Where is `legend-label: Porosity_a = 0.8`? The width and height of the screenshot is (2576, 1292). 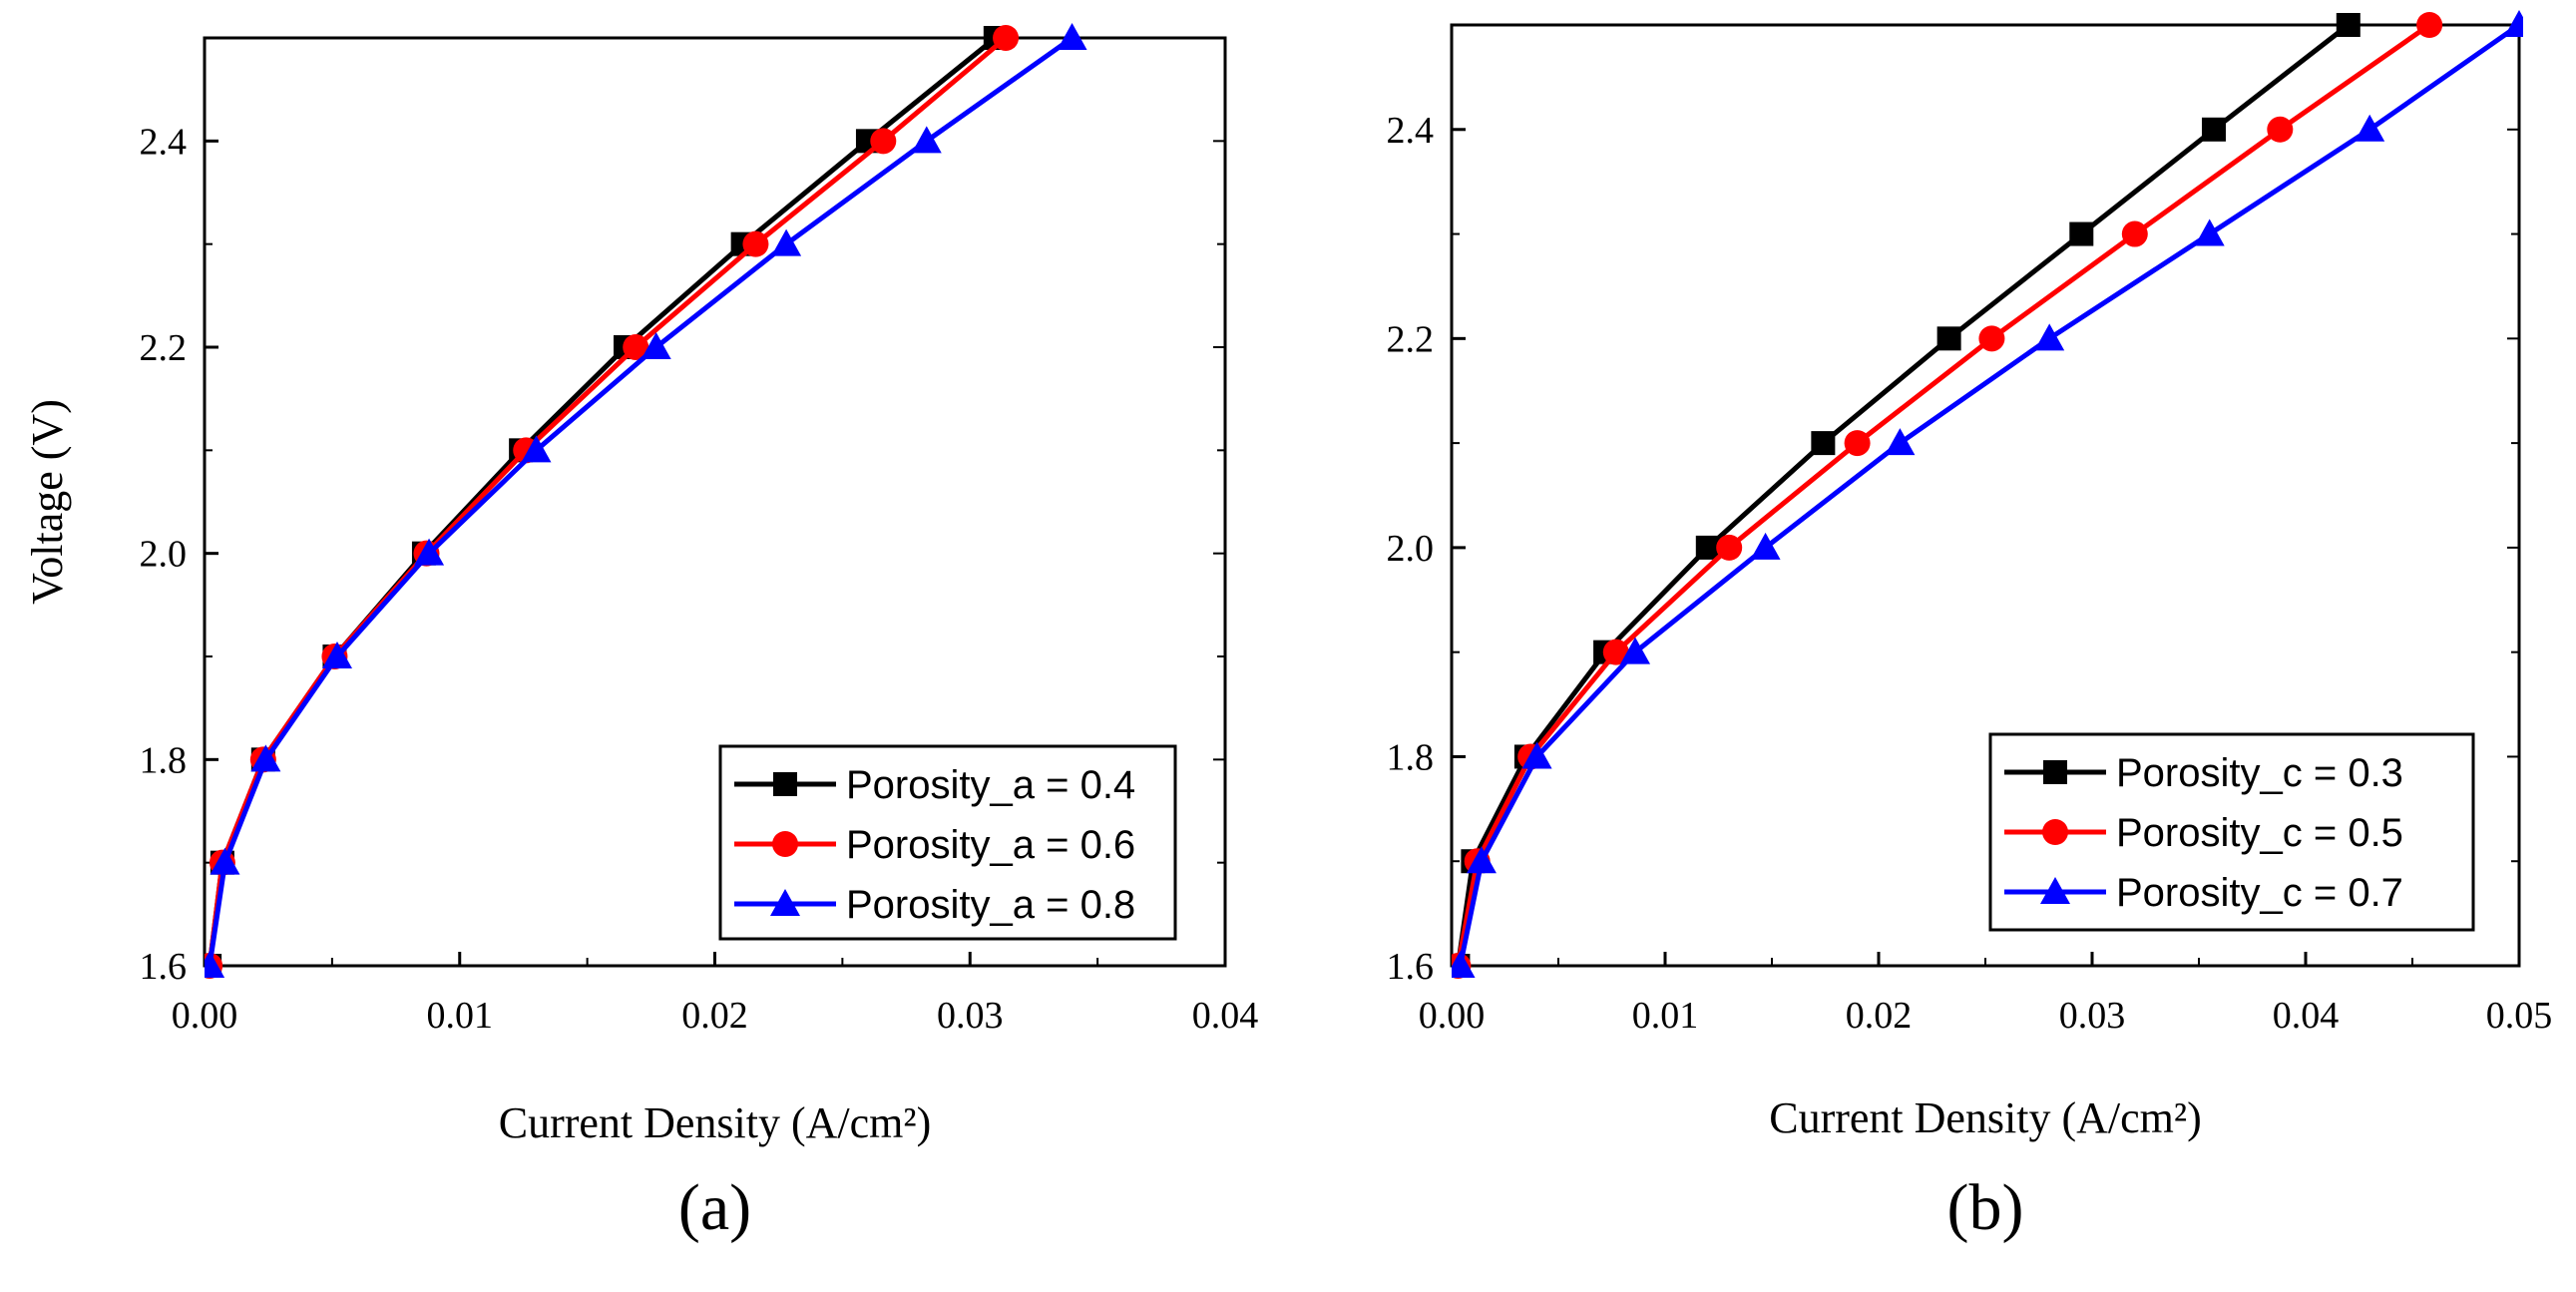
legend-label: Porosity_a = 0.8 is located at coordinates (990, 905).